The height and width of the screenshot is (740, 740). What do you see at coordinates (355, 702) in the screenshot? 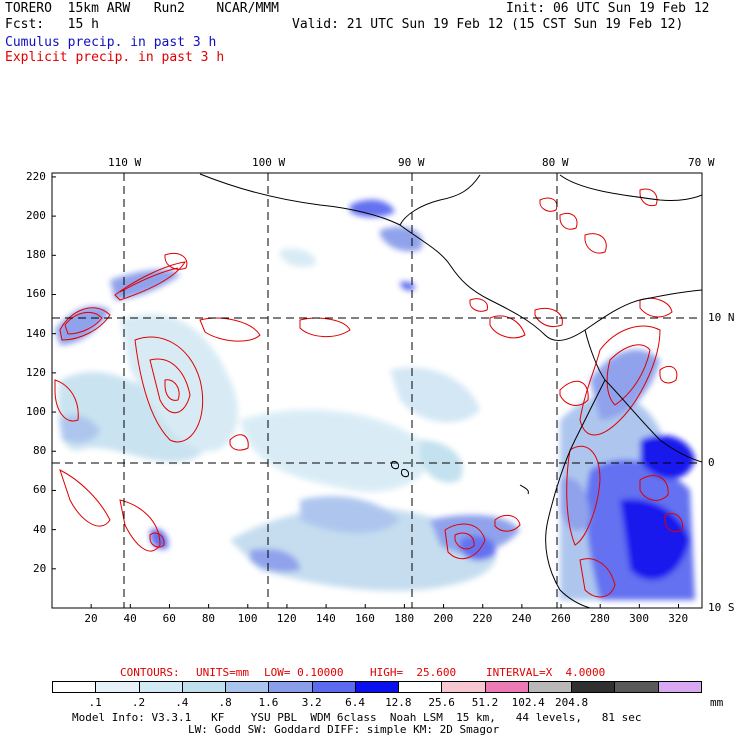
I see `colorbar-label: 6.4` at bounding box center [355, 702].